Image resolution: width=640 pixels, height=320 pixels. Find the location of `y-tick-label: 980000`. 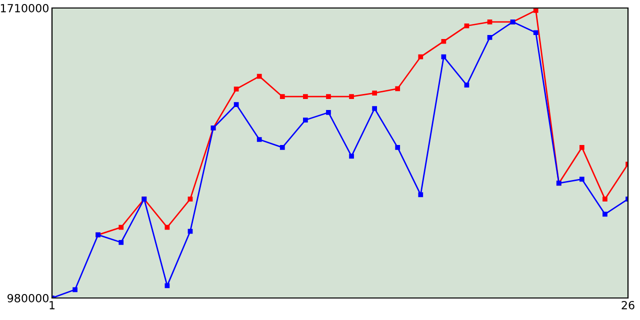

y-tick-label: 980000 is located at coordinates (28, 298).